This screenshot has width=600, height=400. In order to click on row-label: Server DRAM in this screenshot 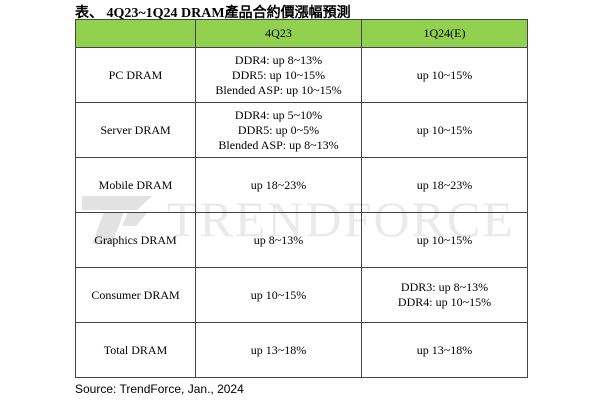, I will do `click(135, 130)`.